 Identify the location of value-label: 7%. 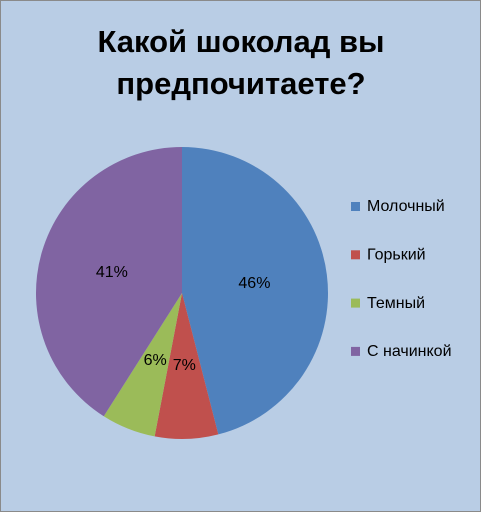
(184, 365).